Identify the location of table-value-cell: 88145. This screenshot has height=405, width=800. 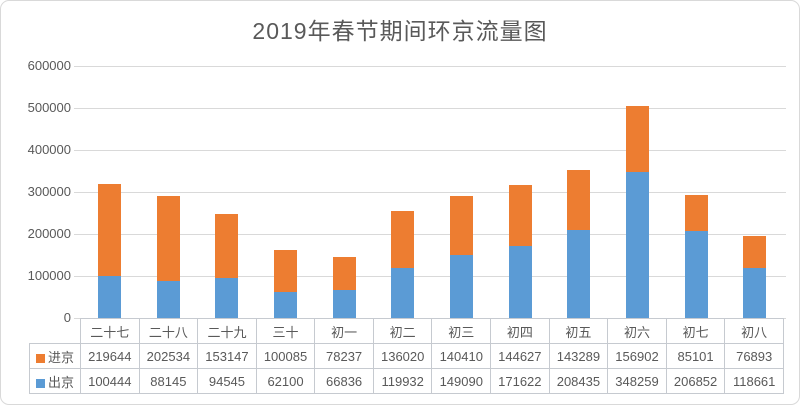
(168, 381).